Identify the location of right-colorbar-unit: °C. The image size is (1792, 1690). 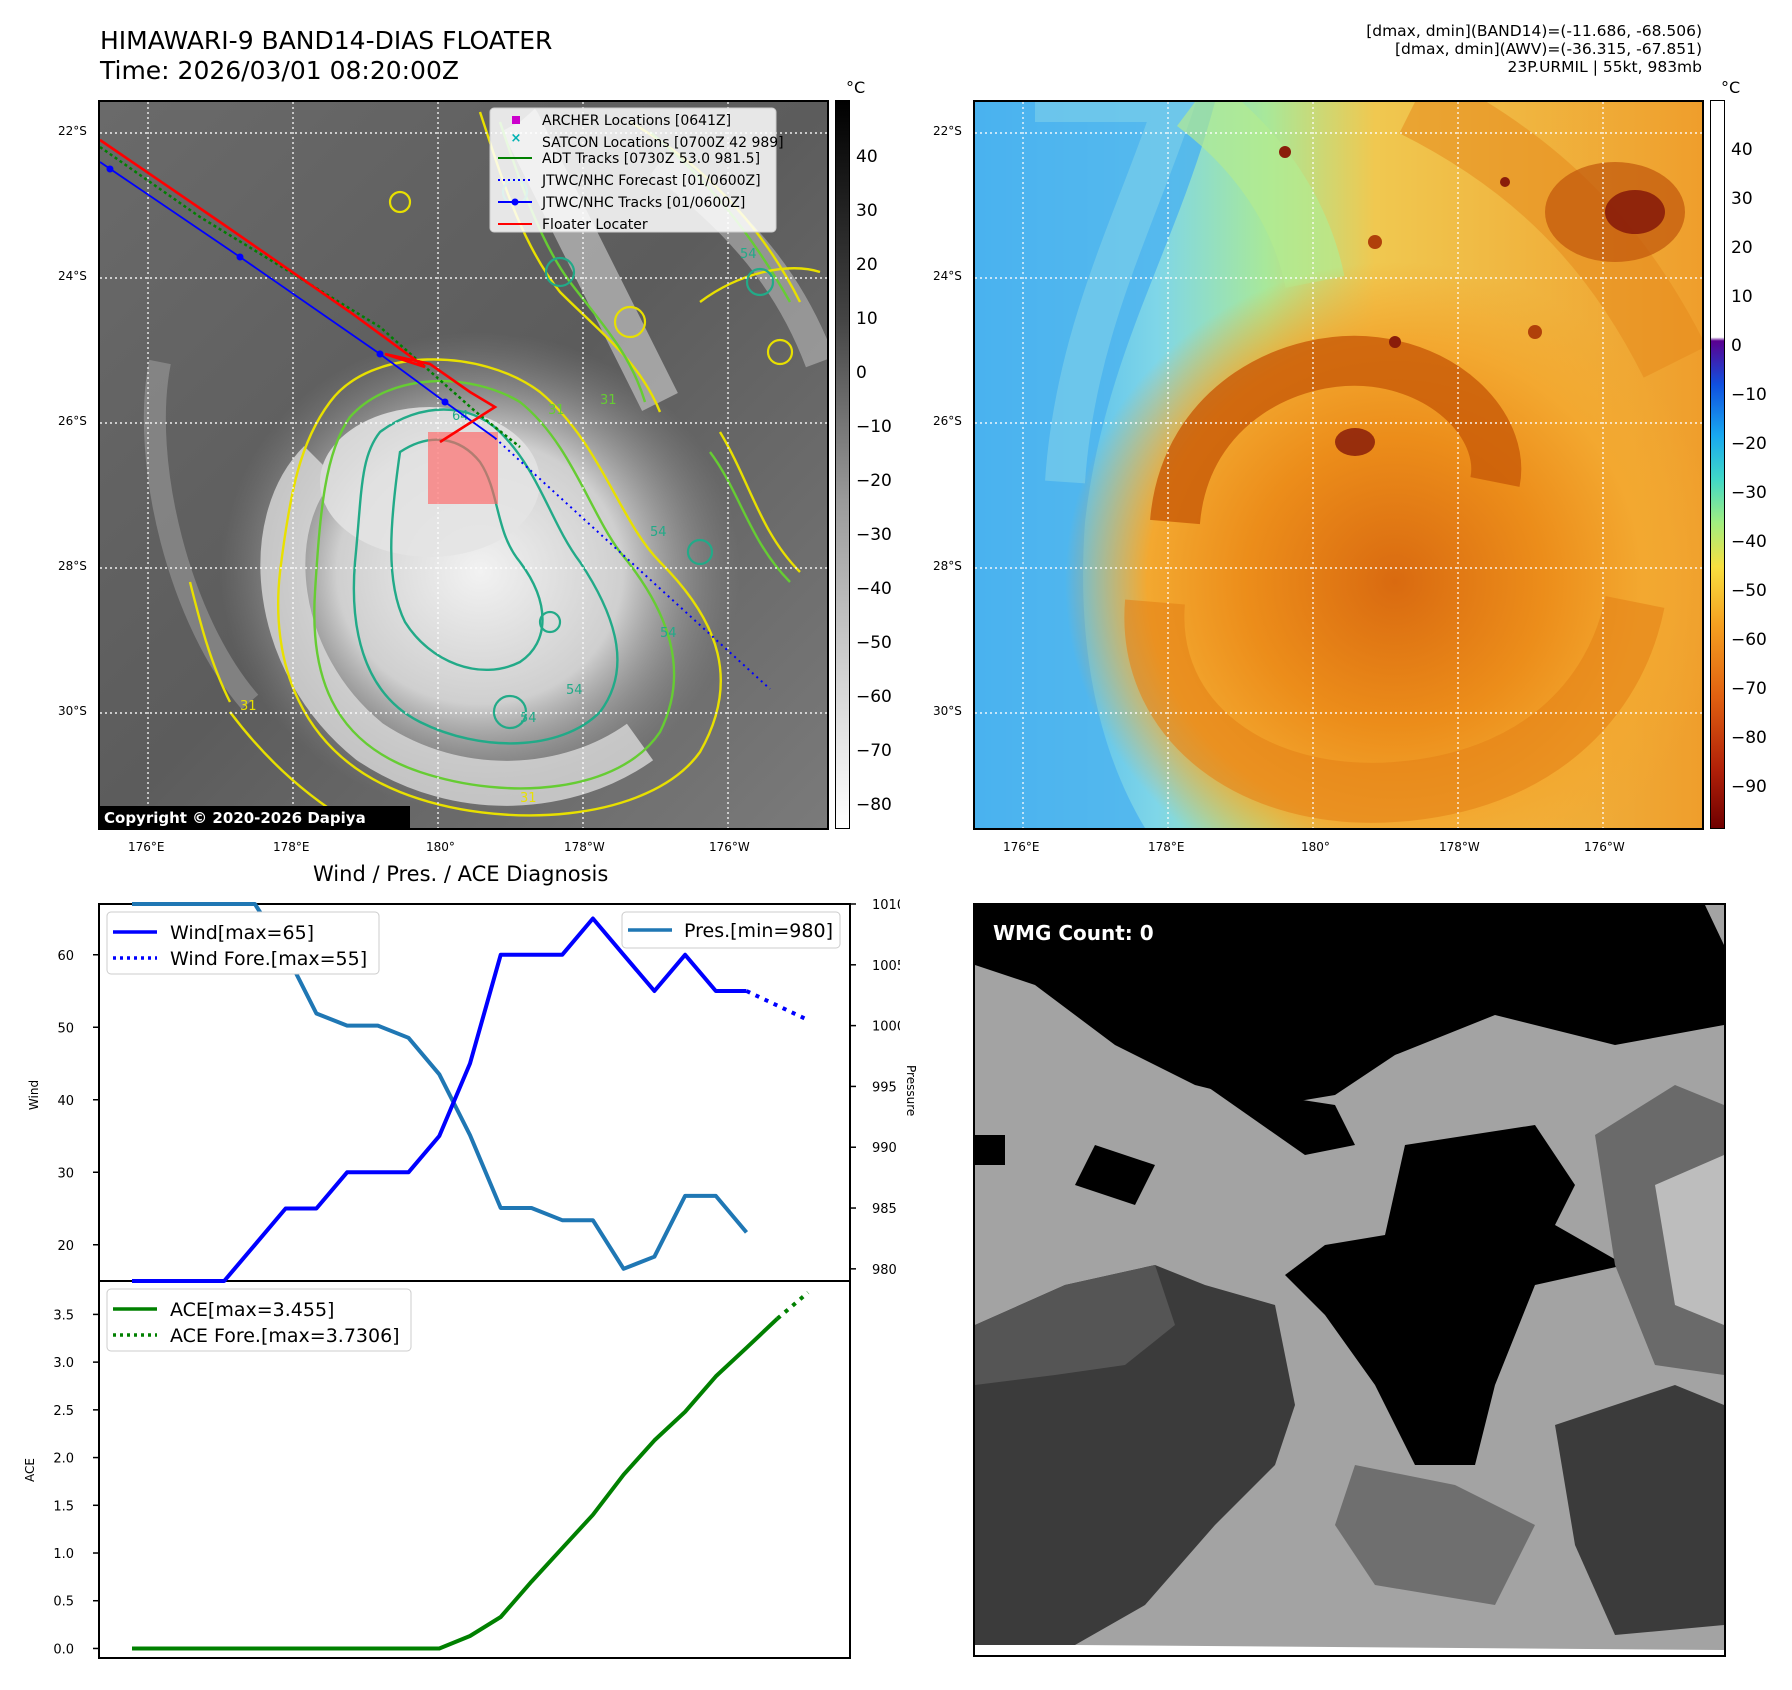
(1731, 87).